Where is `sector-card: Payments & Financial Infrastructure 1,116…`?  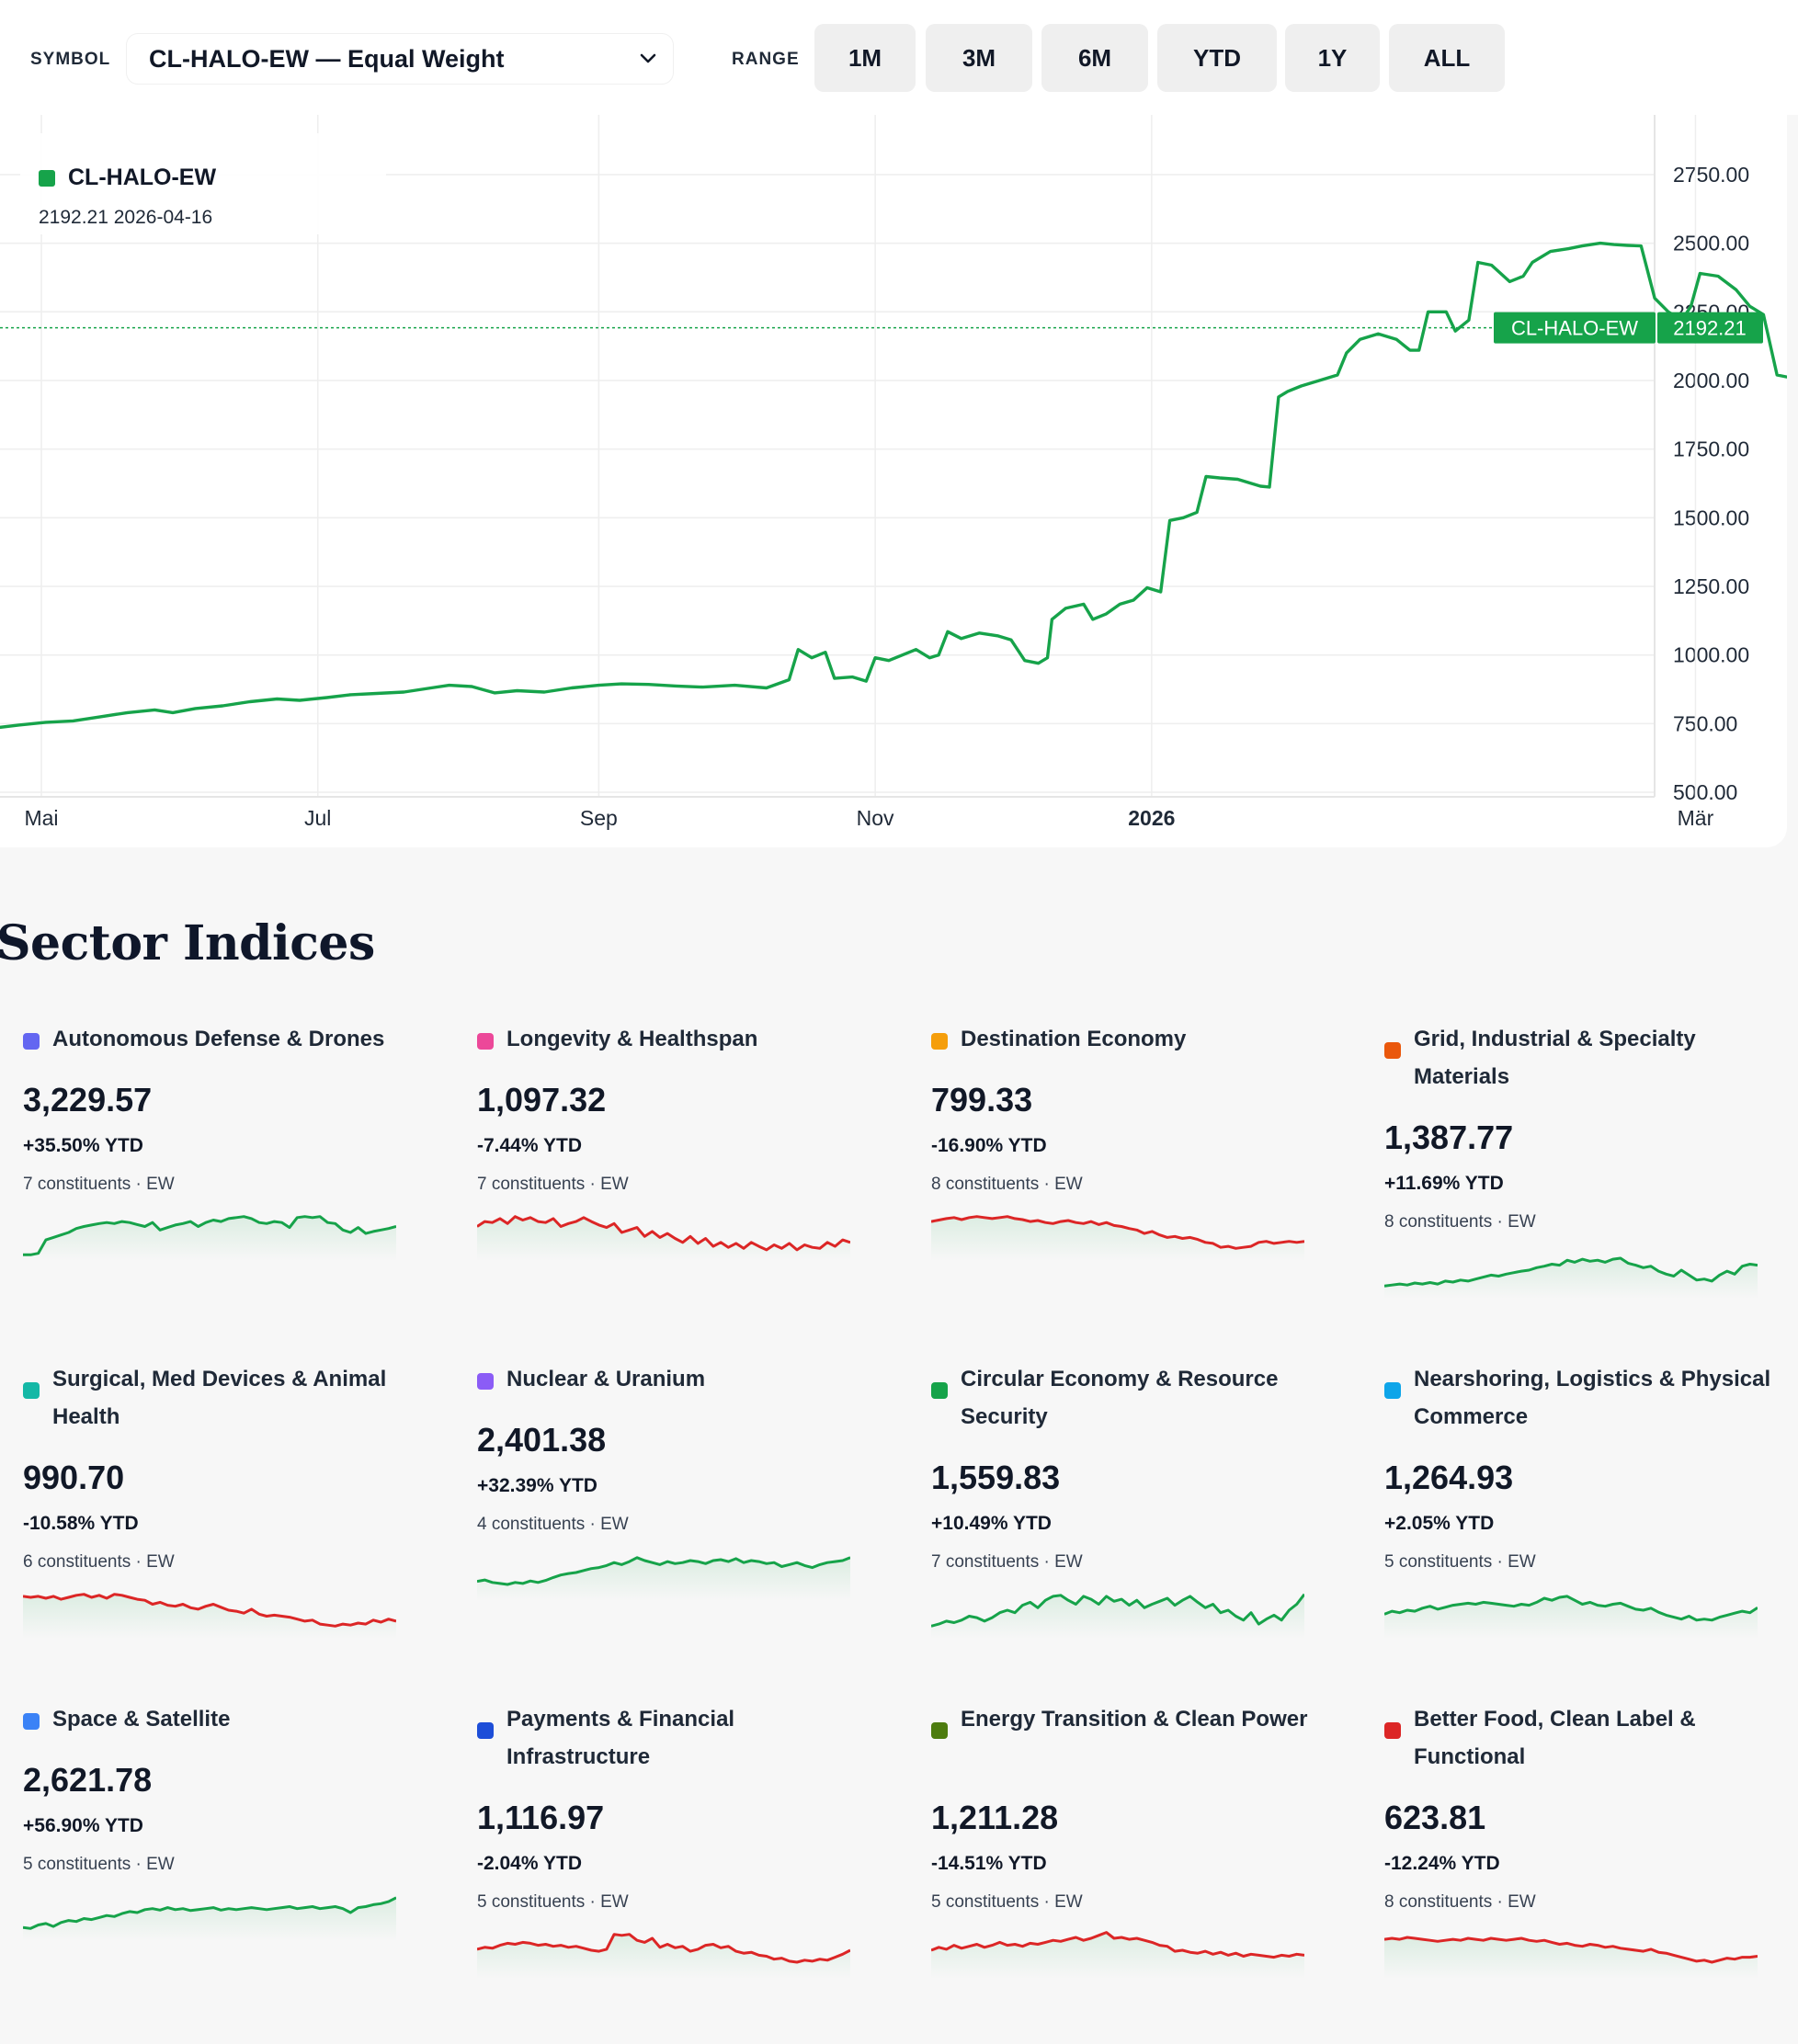 sector-card: Payments & Financial Infrastructure 1,116… is located at coordinates (679, 1856).